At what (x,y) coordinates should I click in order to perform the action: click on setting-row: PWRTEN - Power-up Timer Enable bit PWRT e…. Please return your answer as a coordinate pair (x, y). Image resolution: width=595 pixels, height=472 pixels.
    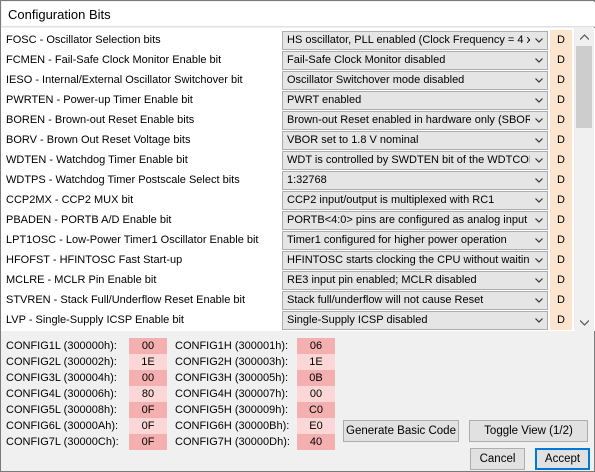
    Looking at the image, I should click on (287, 100).